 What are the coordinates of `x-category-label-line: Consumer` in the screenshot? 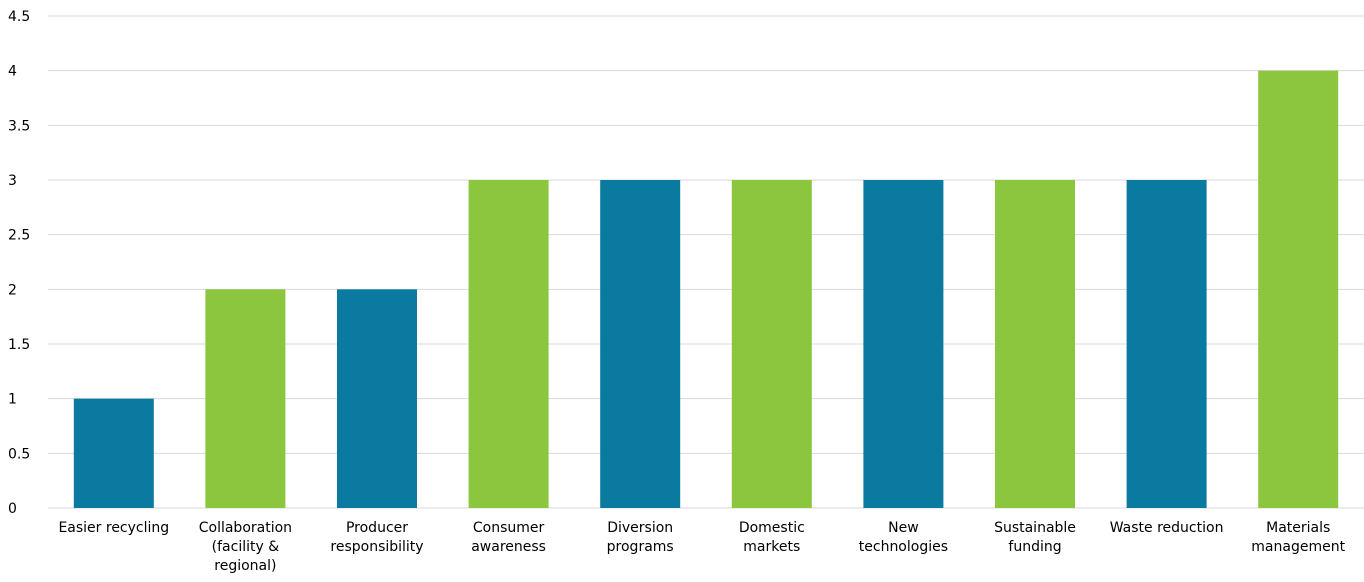 It's located at (509, 528).